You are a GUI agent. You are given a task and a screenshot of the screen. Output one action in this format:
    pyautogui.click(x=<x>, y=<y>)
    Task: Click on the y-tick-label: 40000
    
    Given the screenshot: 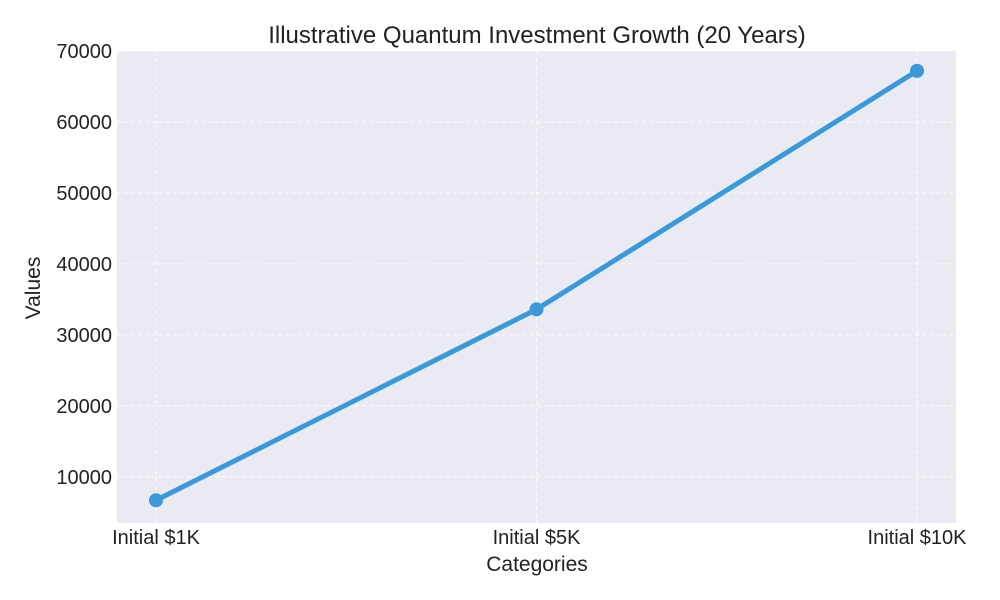 What is the action you would take?
    pyautogui.click(x=84, y=265)
    